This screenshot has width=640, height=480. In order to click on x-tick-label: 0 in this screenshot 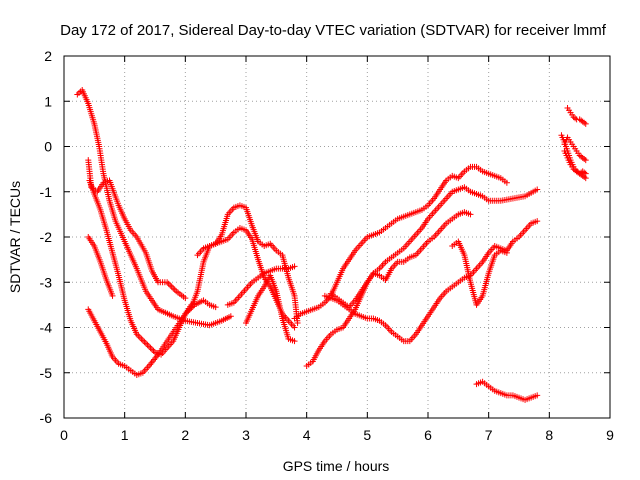, I will do `click(64, 435)`.